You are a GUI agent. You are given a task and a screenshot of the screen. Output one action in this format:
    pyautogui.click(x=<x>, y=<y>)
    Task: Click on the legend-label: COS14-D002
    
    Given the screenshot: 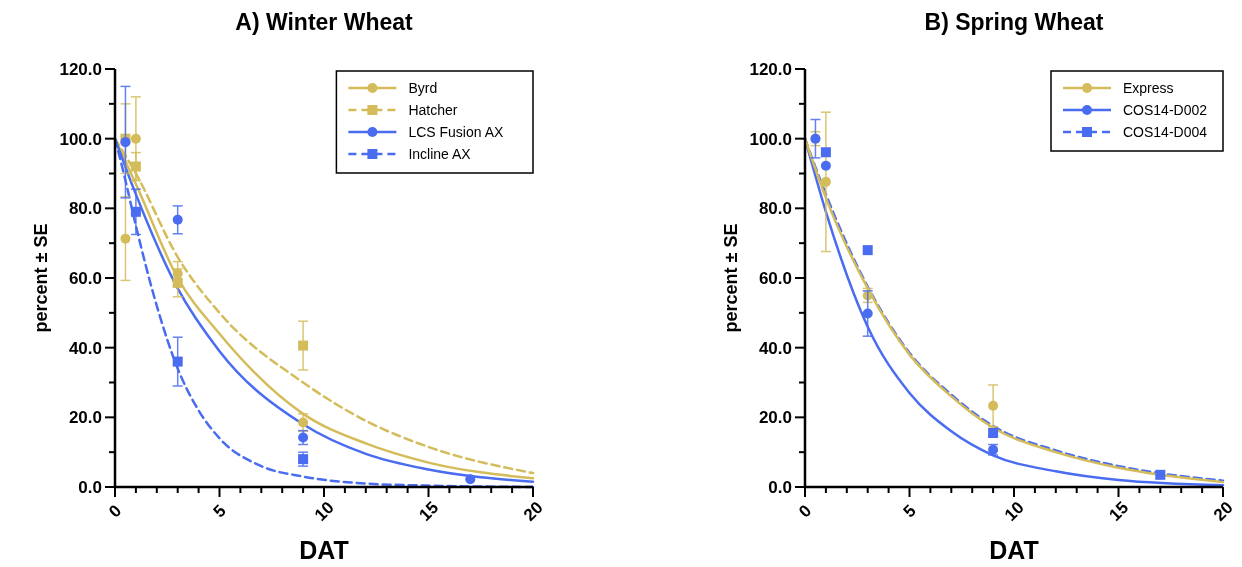 What is the action you would take?
    pyautogui.click(x=1165, y=109)
    